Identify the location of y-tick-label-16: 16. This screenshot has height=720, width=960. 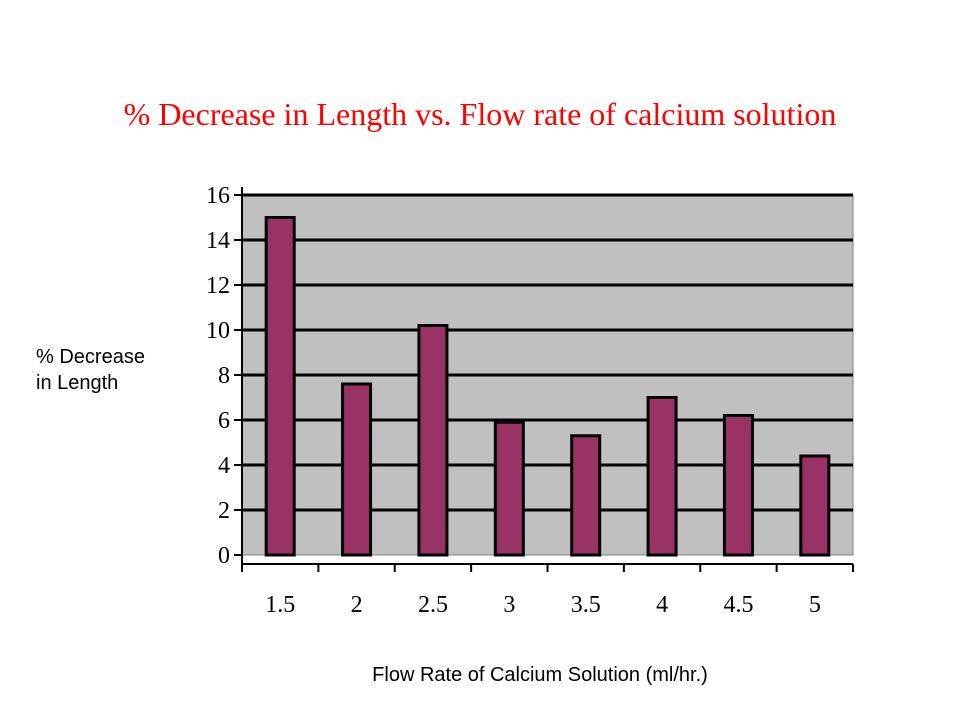
(218, 196).